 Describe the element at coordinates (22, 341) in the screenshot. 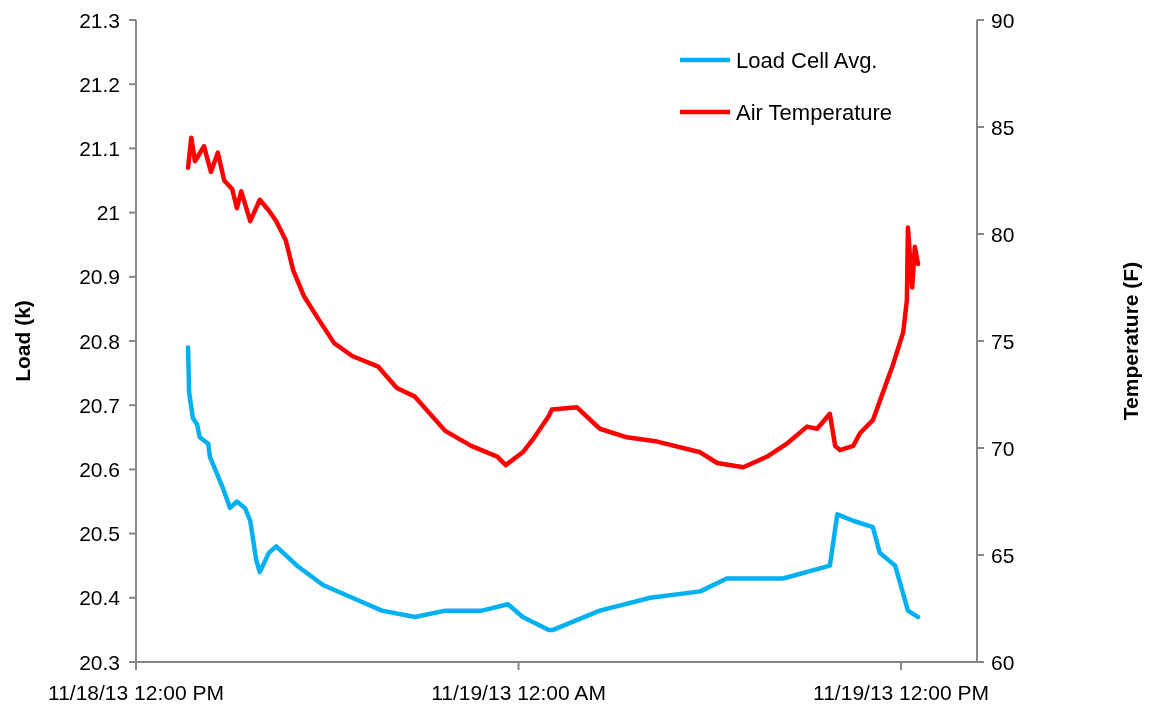

I see `y-axis-title: Load (k)` at that location.